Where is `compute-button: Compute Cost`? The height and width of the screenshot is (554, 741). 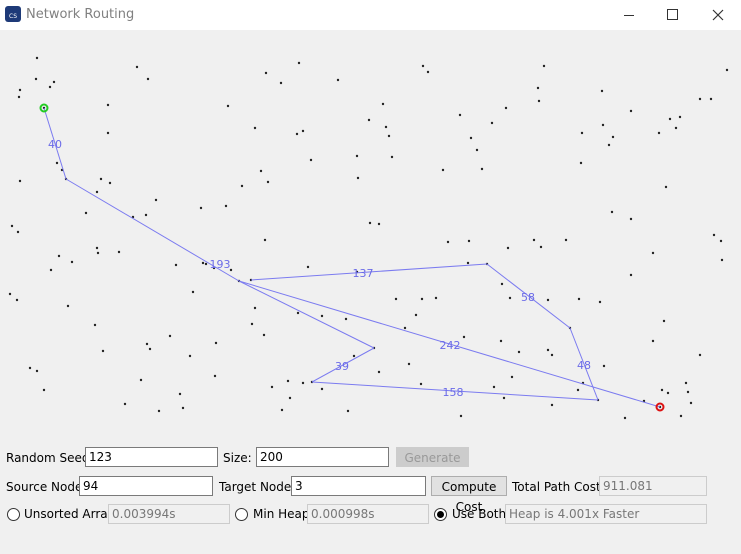
compute-button: Compute Cost is located at coordinates (469, 495).